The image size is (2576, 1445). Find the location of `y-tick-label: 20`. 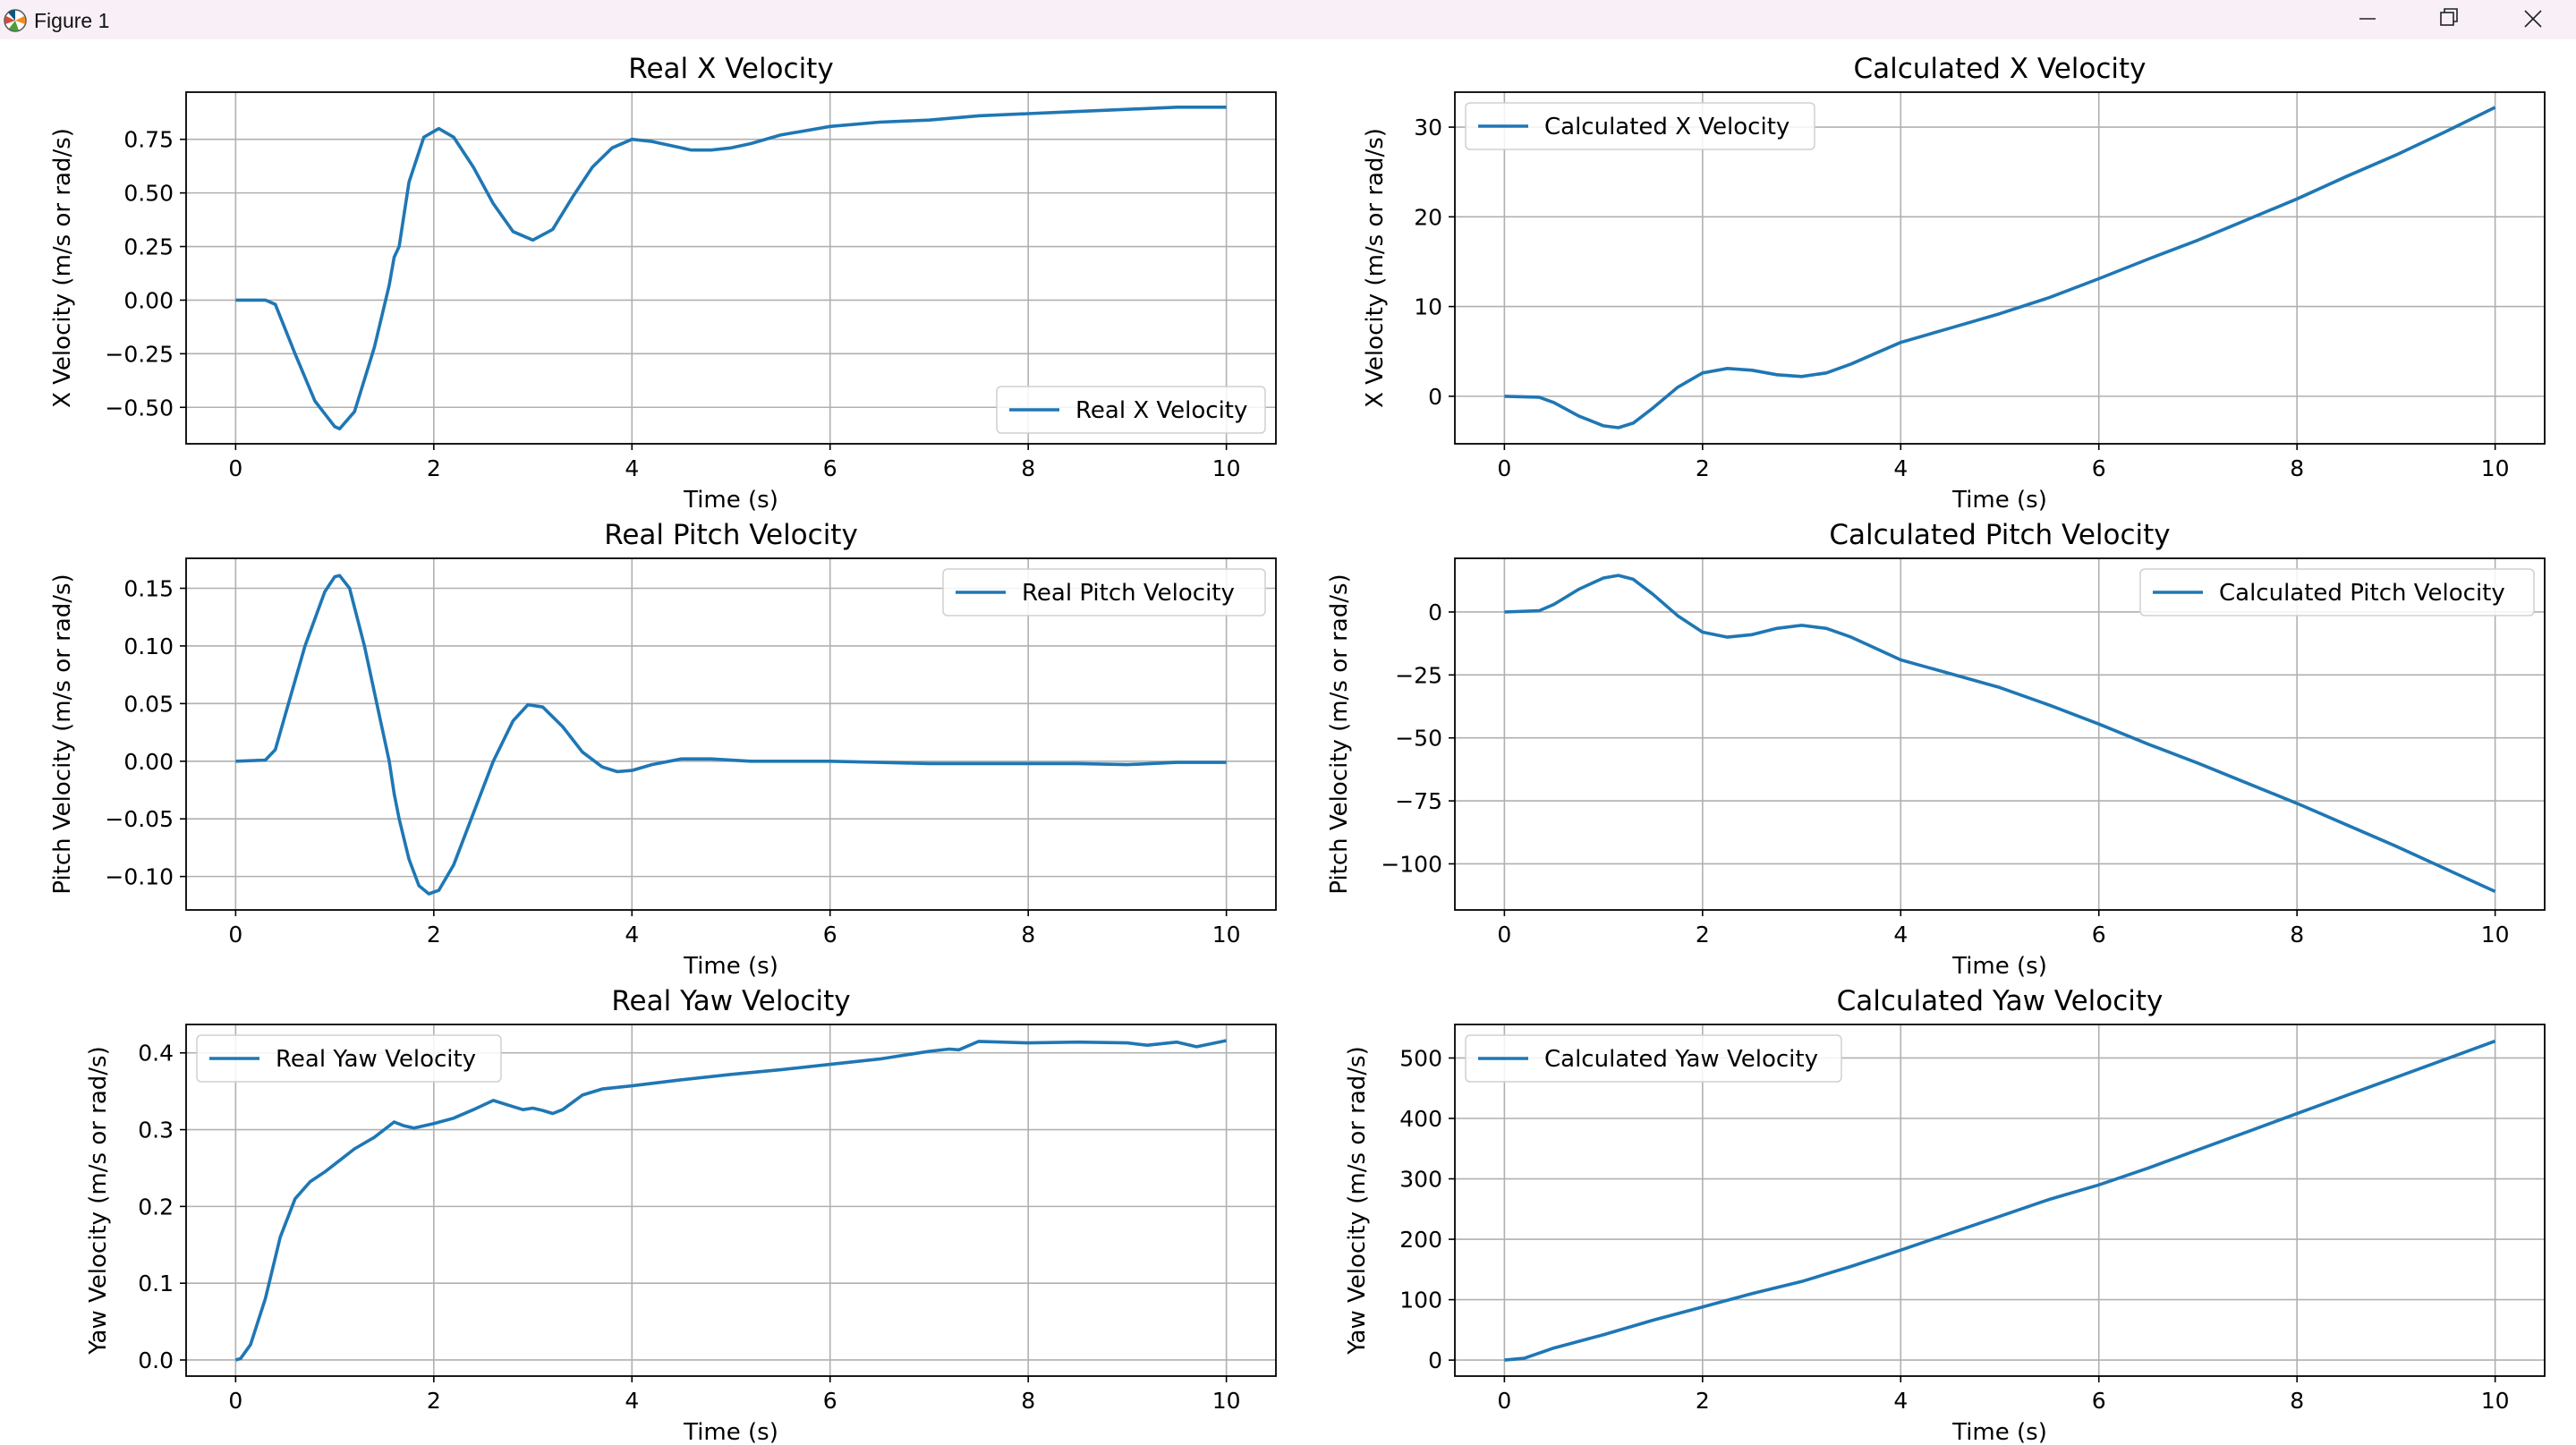

y-tick-label: 20 is located at coordinates (1428, 217).